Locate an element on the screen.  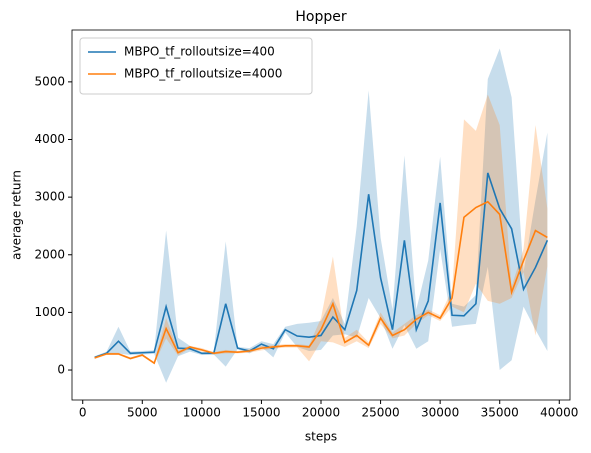
y-tick-label: 4000 is located at coordinates (49, 139).